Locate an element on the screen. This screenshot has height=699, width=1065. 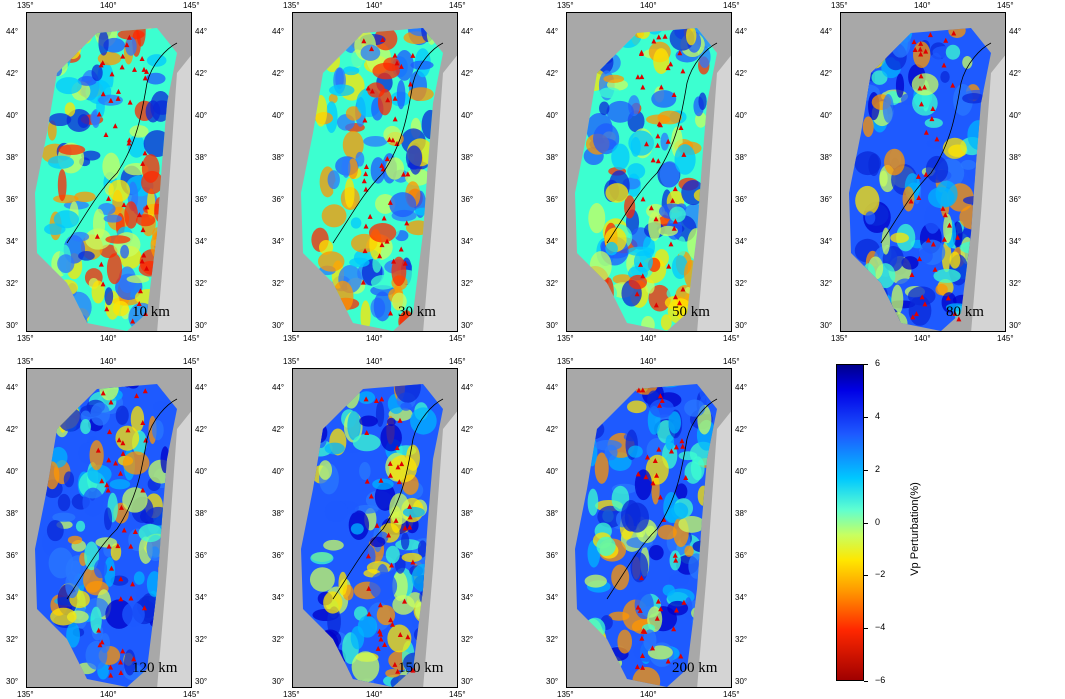
latitude-label: 44° is located at coordinates (12, 31).